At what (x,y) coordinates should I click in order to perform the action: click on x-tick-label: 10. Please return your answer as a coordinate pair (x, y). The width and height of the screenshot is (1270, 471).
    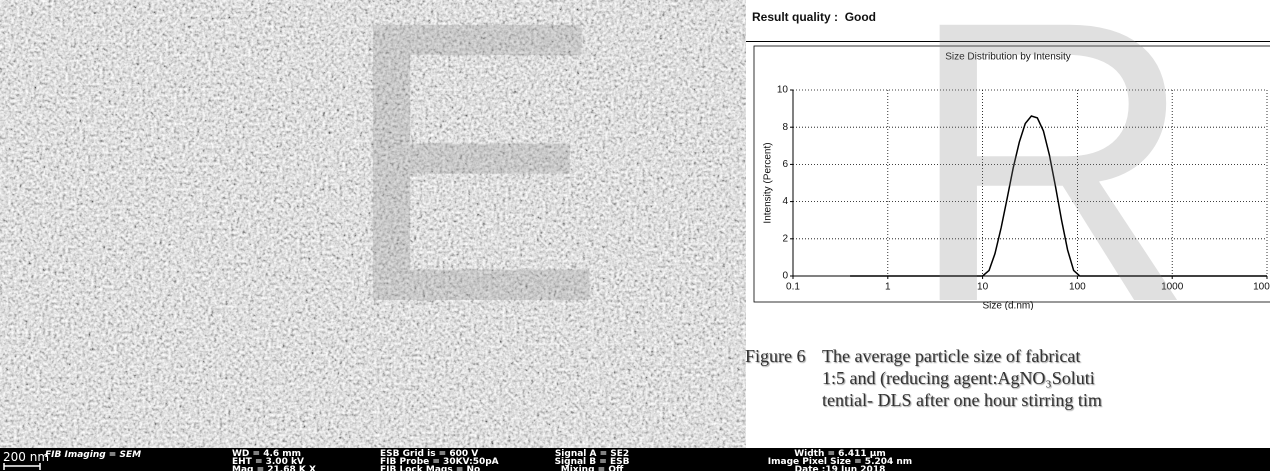
    Looking at the image, I should click on (983, 287).